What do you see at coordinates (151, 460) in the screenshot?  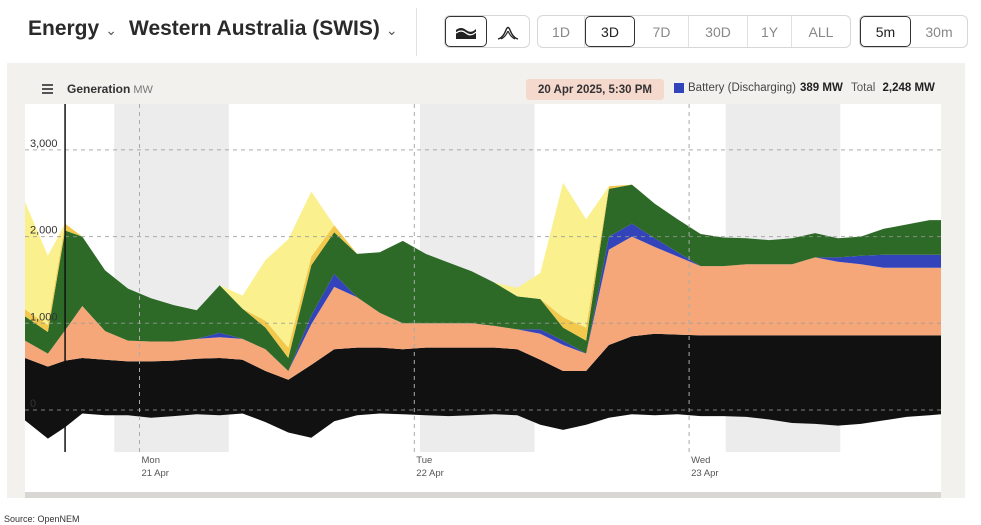 I see `x-tick-day: Mon` at bounding box center [151, 460].